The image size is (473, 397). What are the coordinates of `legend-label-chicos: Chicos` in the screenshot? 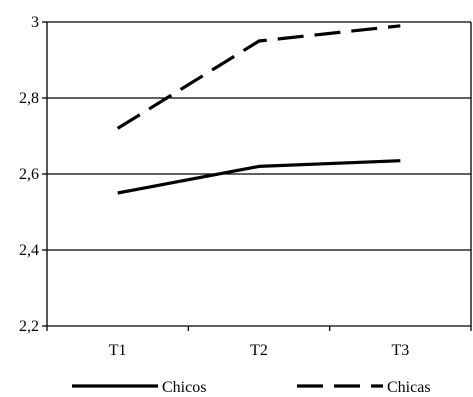 It's located at (184, 387).